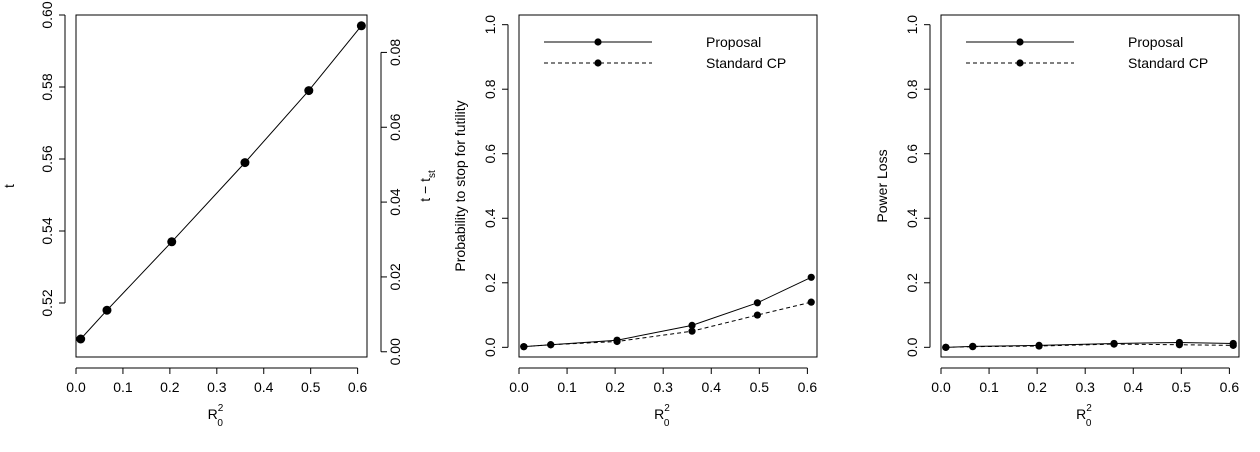 This screenshot has width=1260, height=452. Describe the element at coordinates (882, 185) in the screenshot. I see `y-axis-label: Power Loss` at that location.